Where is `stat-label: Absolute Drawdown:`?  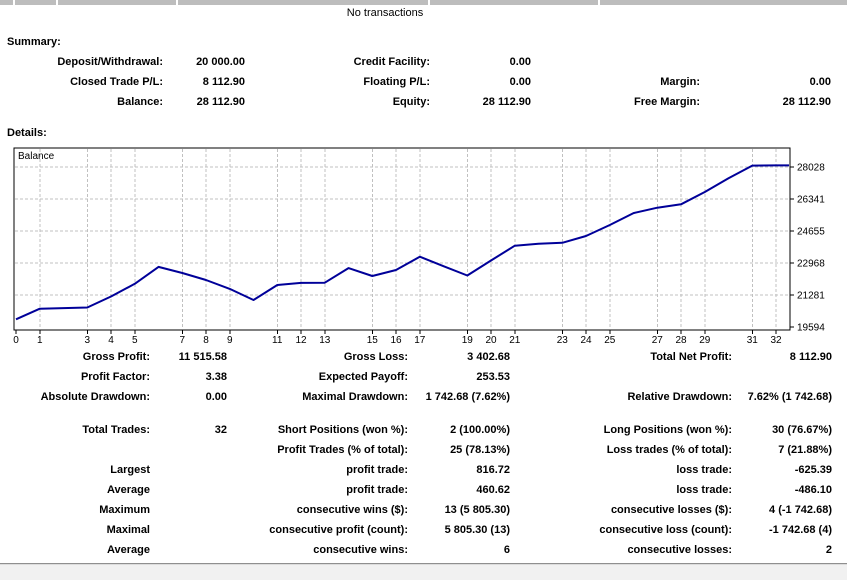 stat-label: Absolute Drawdown: is located at coordinates (95, 397).